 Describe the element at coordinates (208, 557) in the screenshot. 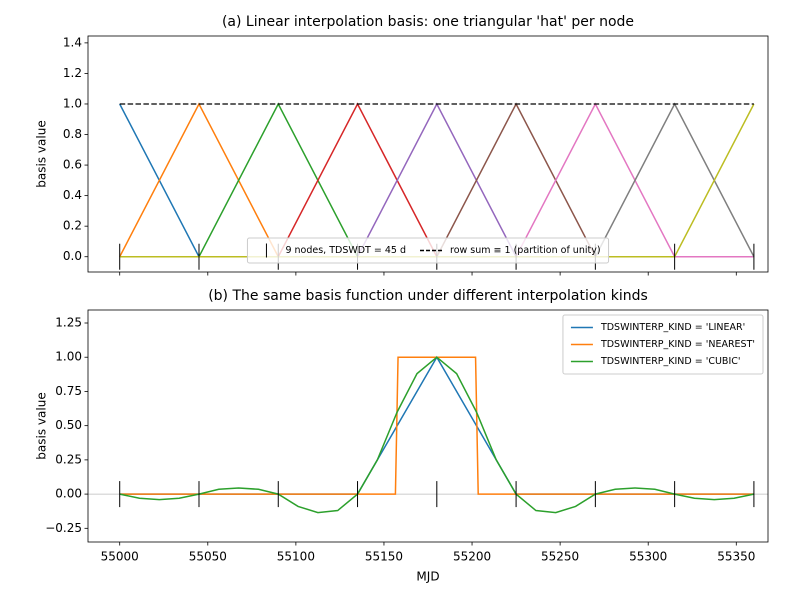

I see `x-tick-label: 55050` at that location.